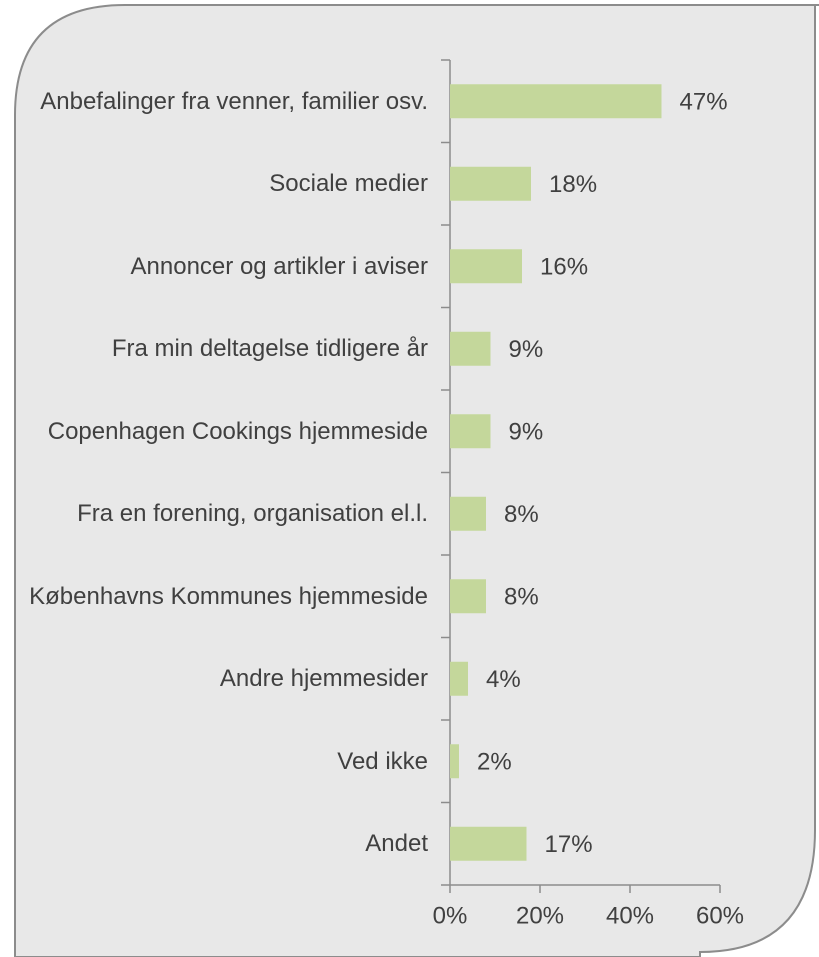 The image size is (819, 957). I want to click on value-label: 4%, so click(503, 679).